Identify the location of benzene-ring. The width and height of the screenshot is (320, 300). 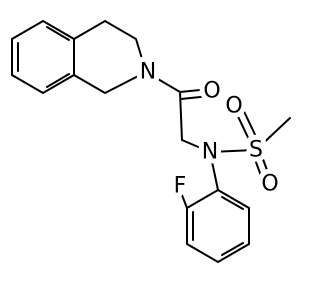
(43, 57).